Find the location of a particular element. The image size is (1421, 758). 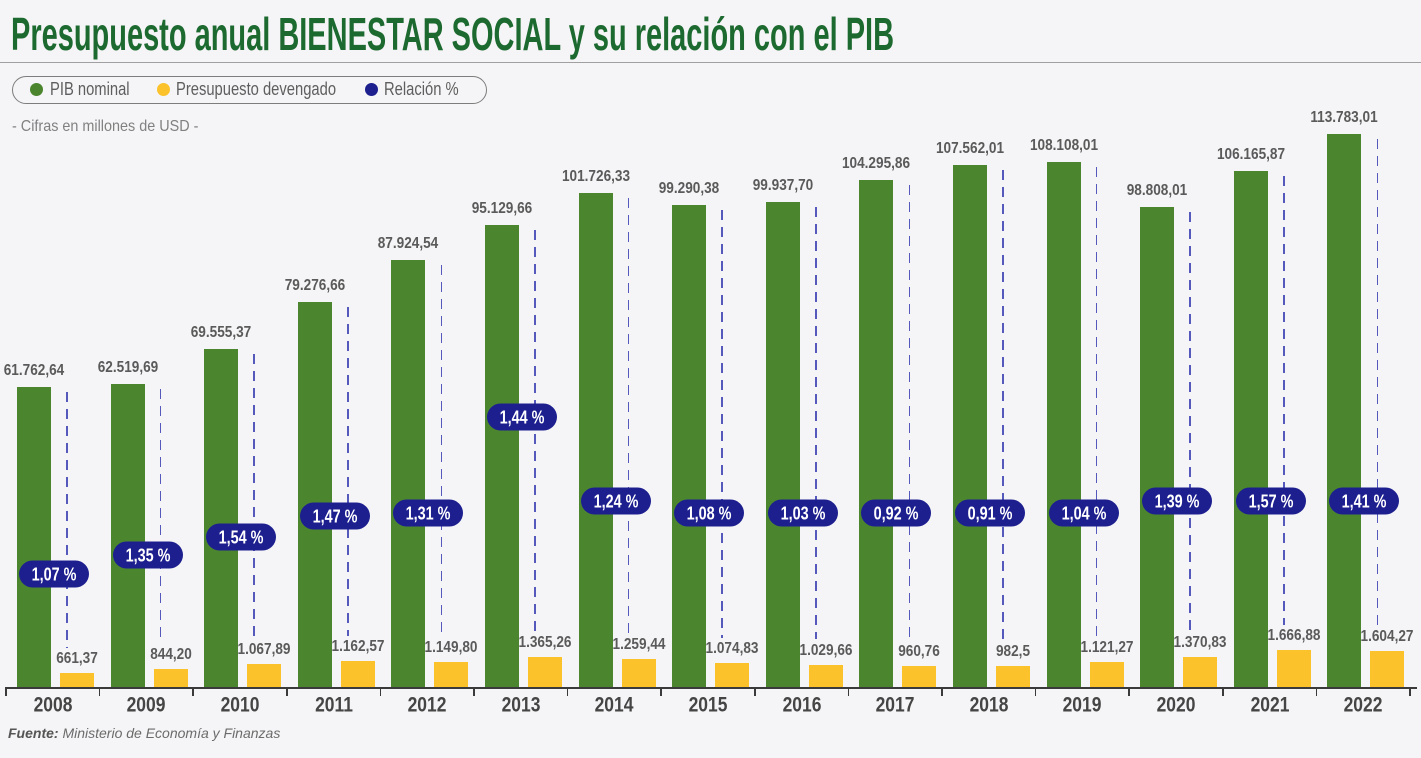

relacion-badge: 1,08 % is located at coordinates (709, 513).